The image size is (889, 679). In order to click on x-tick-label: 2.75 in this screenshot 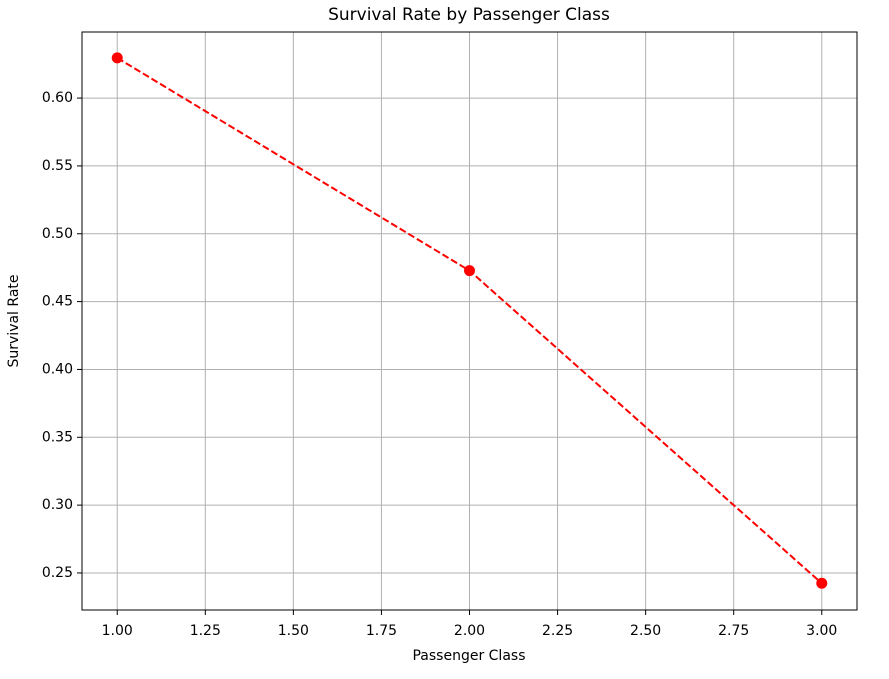, I will do `click(733, 631)`.